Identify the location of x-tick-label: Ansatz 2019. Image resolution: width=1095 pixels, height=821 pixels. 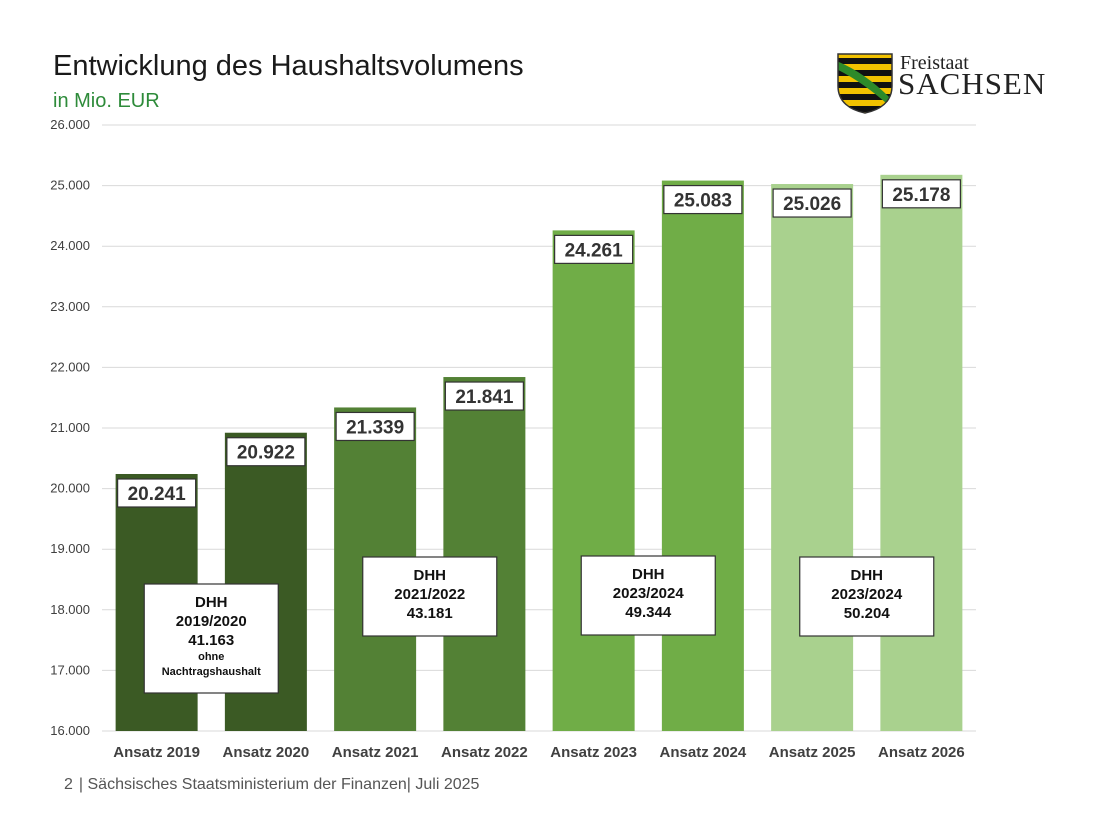
(156, 752).